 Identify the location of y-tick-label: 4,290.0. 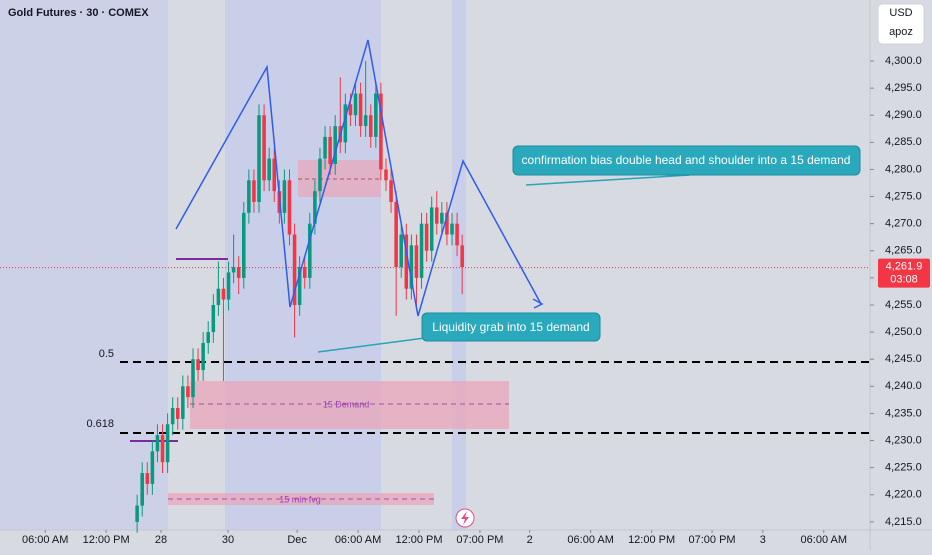
(903, 115).